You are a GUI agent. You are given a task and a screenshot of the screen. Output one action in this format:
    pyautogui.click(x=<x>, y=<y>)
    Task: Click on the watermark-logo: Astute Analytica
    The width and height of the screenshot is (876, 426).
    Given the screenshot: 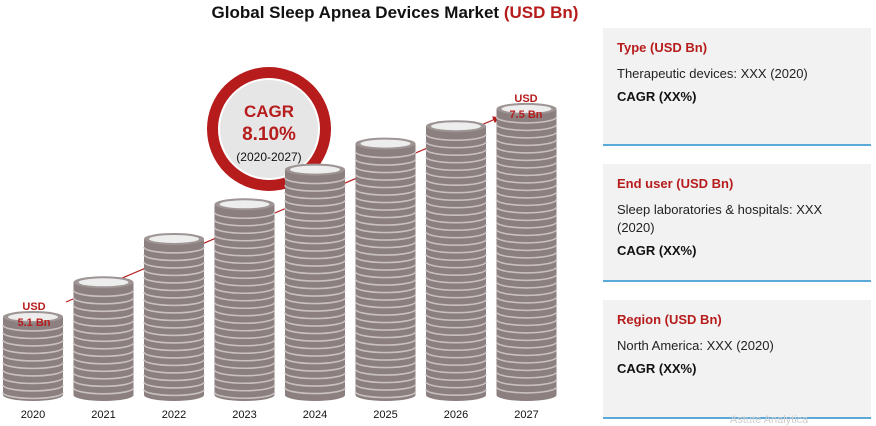 What is the action you would take?
    pyautogui.click(x=769, y=420)
    